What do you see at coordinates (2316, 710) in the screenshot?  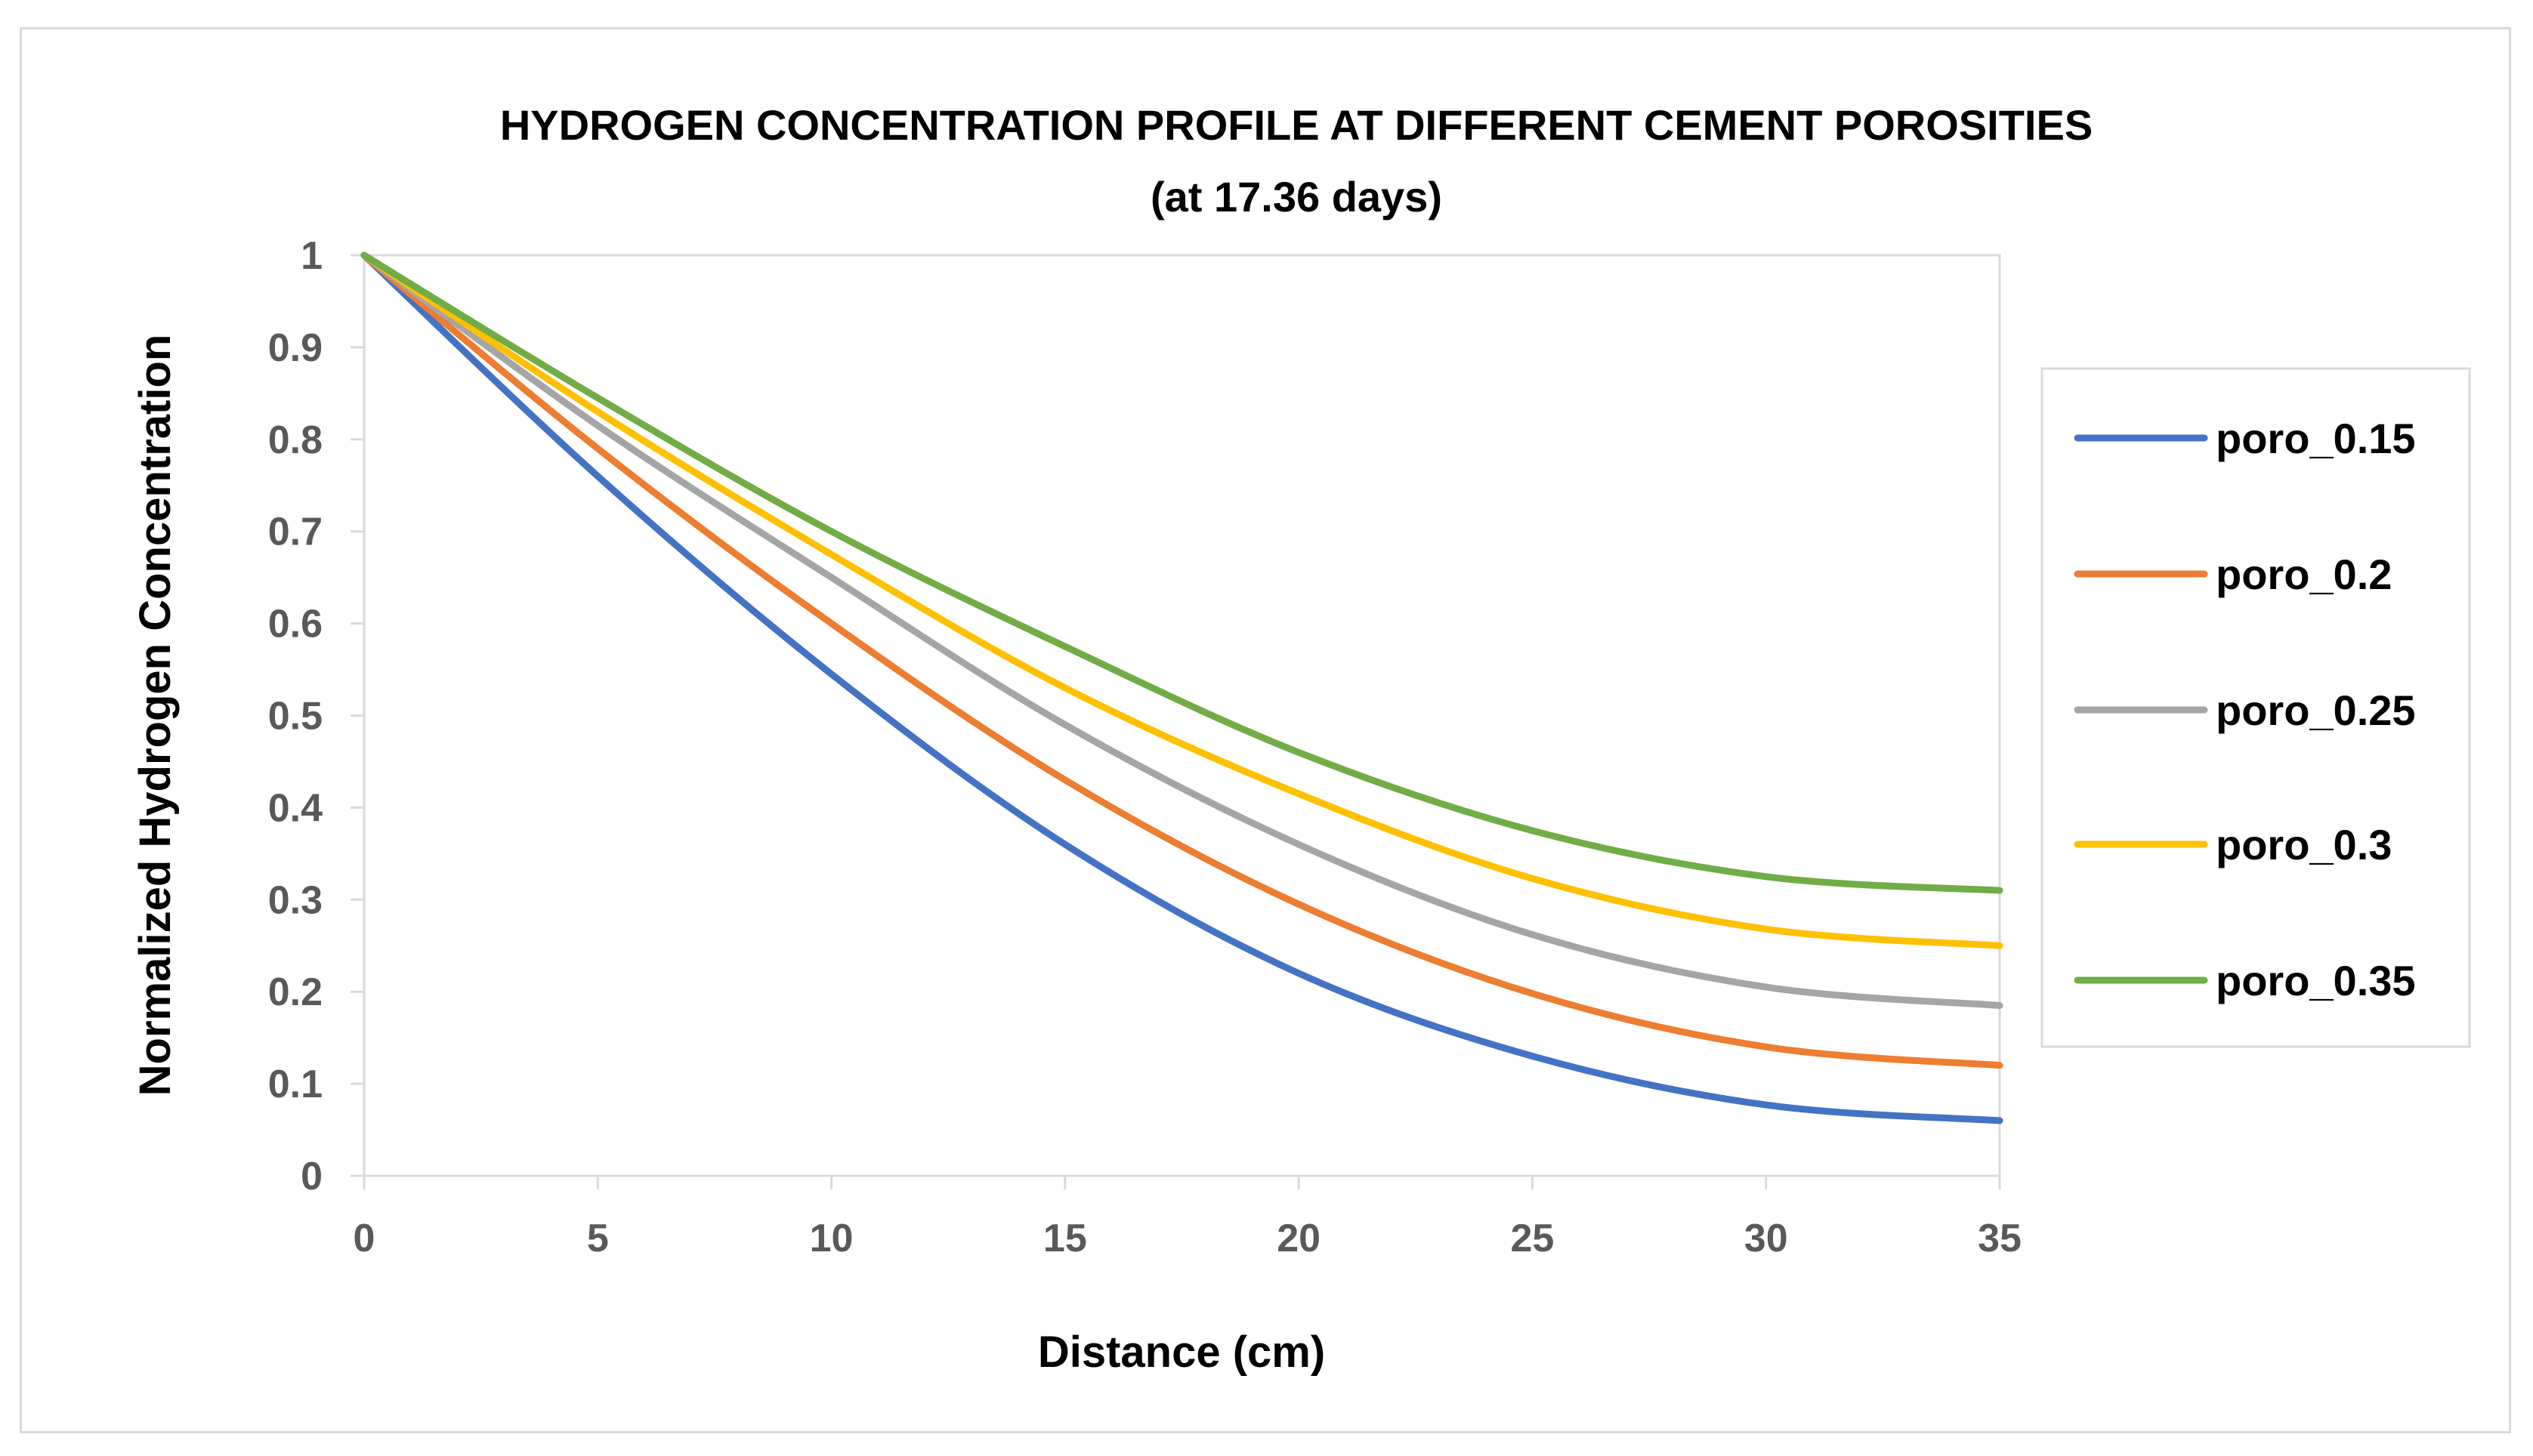 I see `legend-label: poro_0.25` at bounding box center [2316, 710].